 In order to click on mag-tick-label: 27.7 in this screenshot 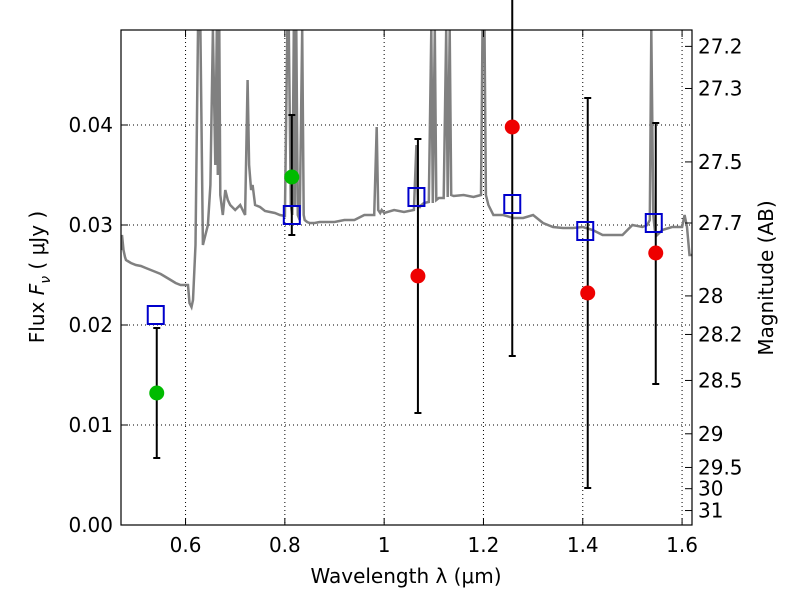, I will do `click(720, 223)`.